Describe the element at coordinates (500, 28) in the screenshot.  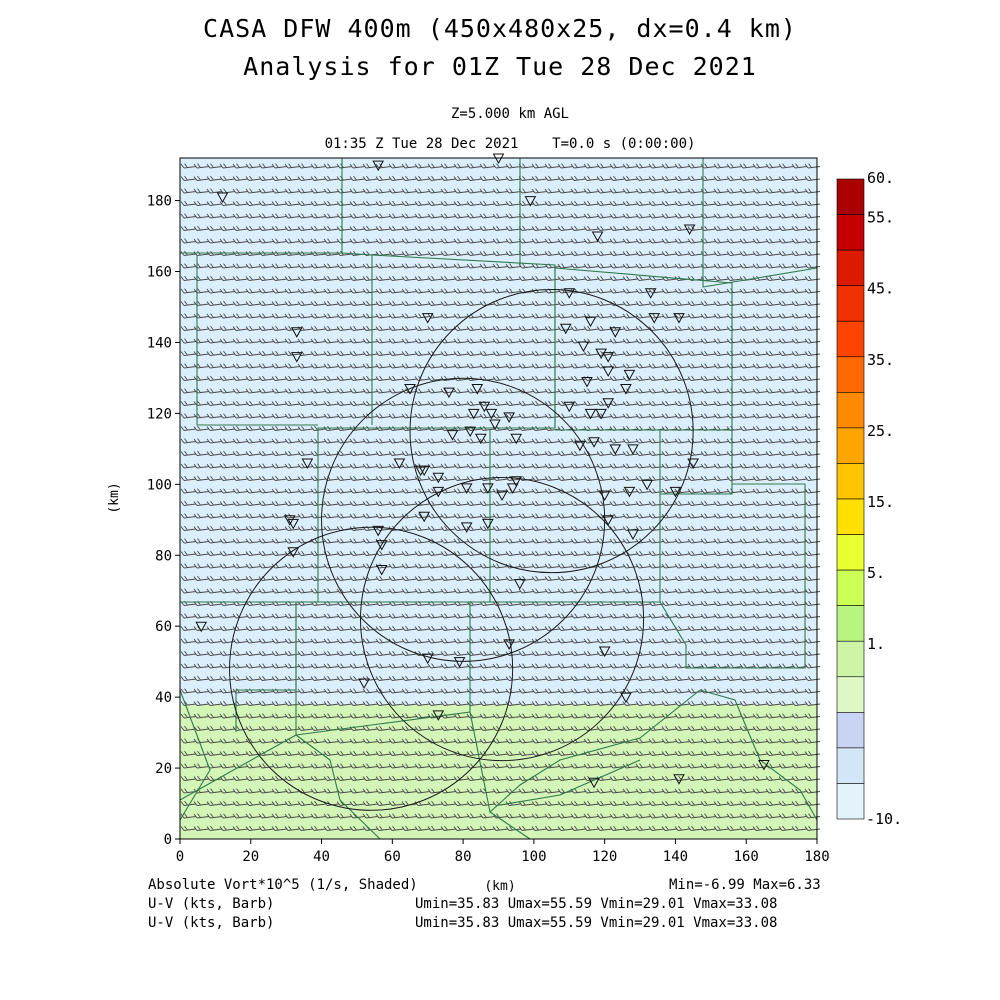
I see `plot-title: CASA DFW 400m (450x480x25, dx=0.4 km)` at that location.